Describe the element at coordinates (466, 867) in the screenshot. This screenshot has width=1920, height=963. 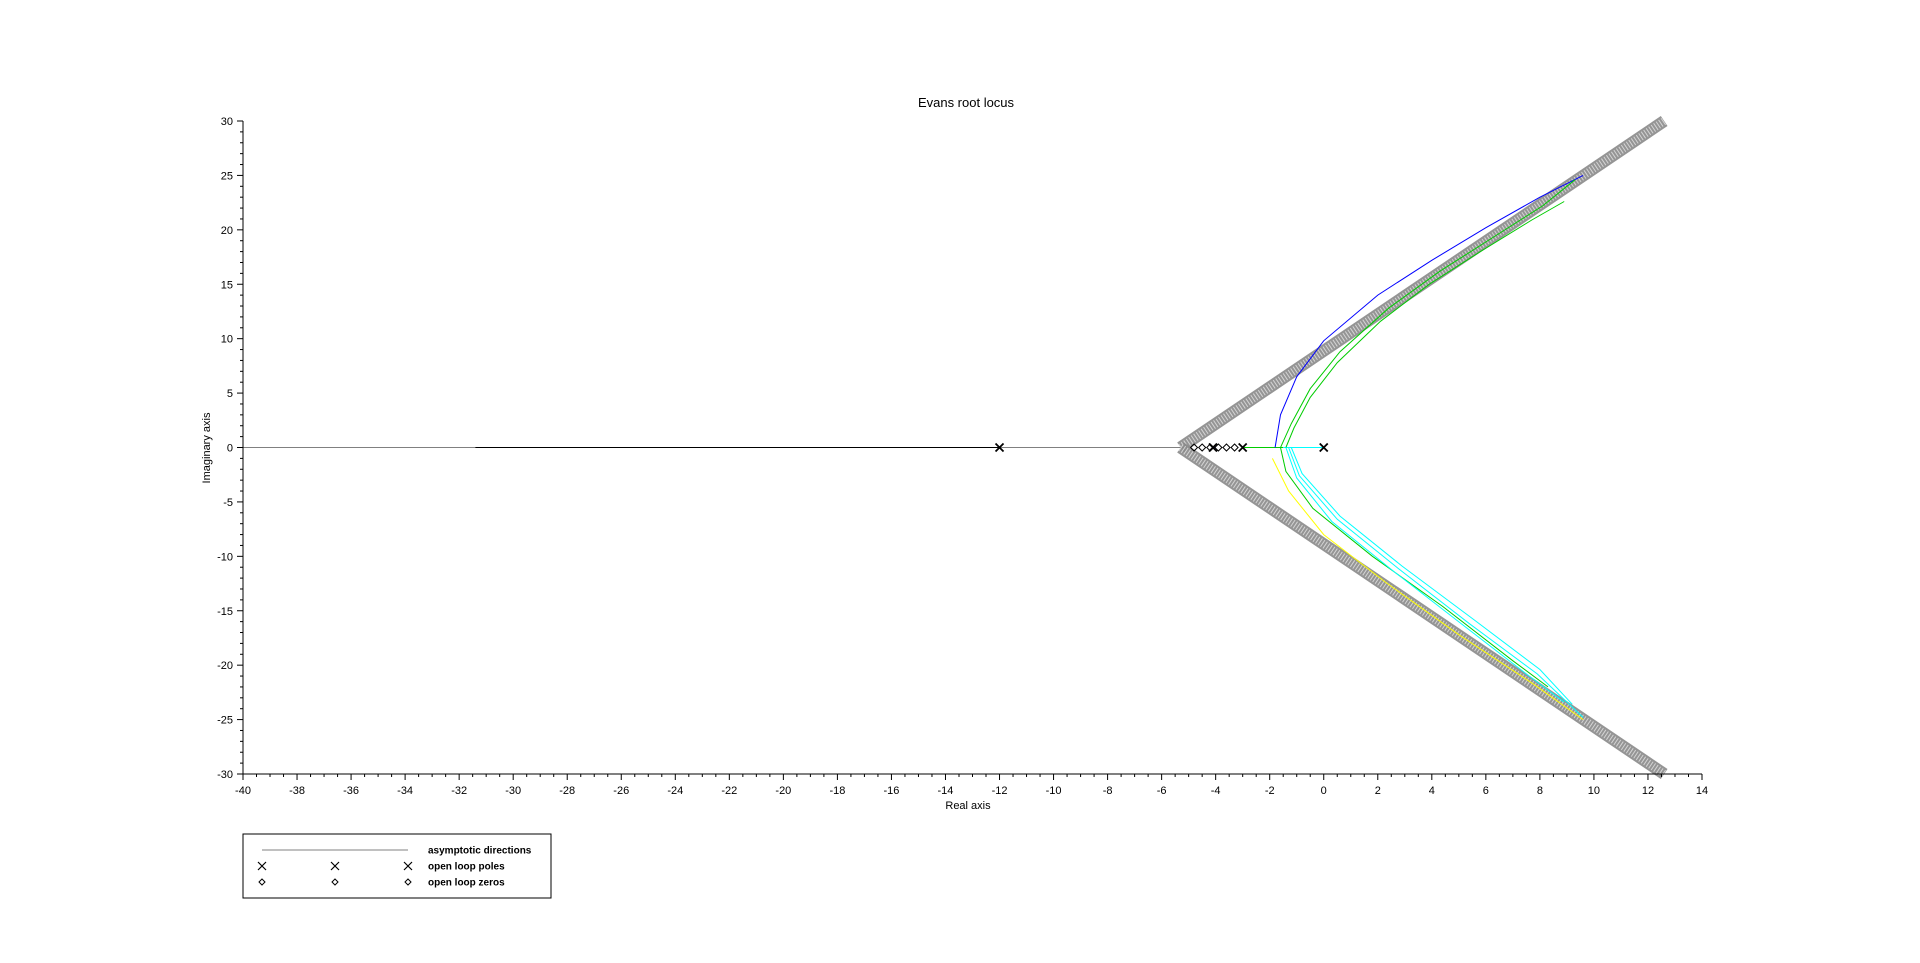
I see `legend-label: open loop poles` at that location.